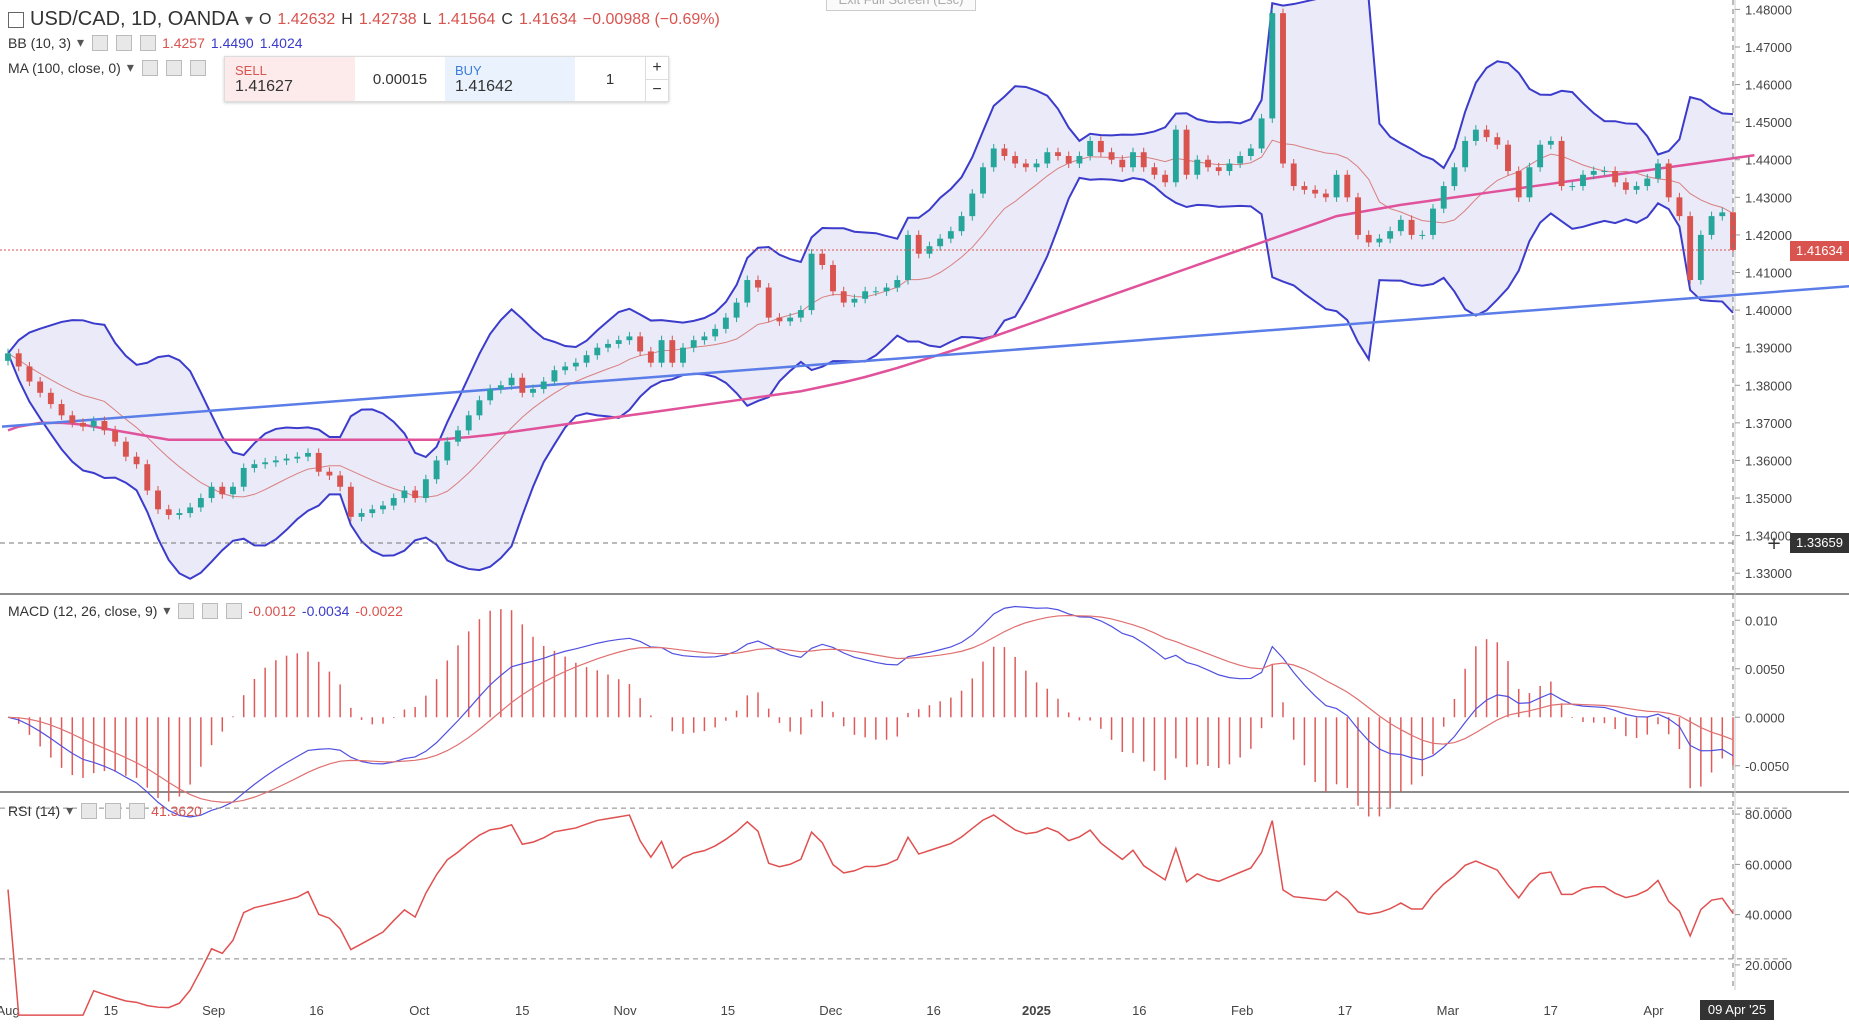 The image size is (1849, 1025). I want to click on bb-legend: BB (10, 3) ▾ 1.4257 1.4490 1.4024, so click(155, 42).